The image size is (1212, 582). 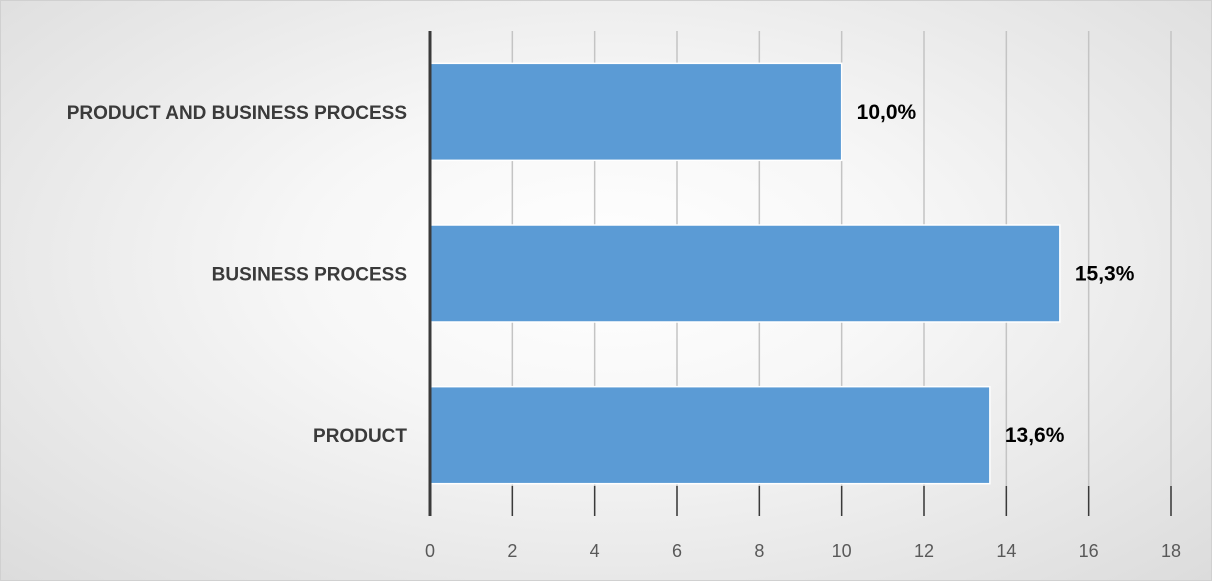 What do you see at coordinates (512, 551) in the screenshot?
I see `x-tick-label: 2` at bounding box center [512, 551].